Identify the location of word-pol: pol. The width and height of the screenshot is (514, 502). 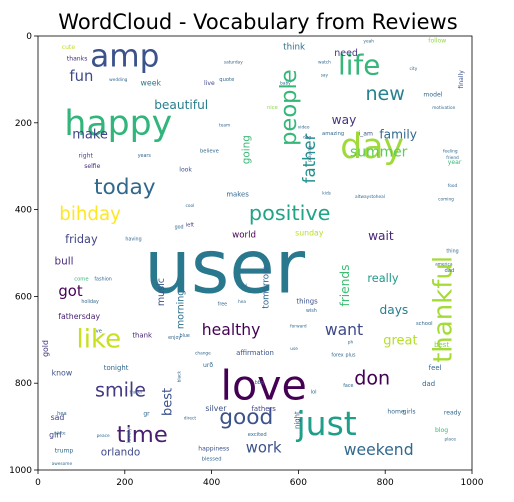
(244, 286).